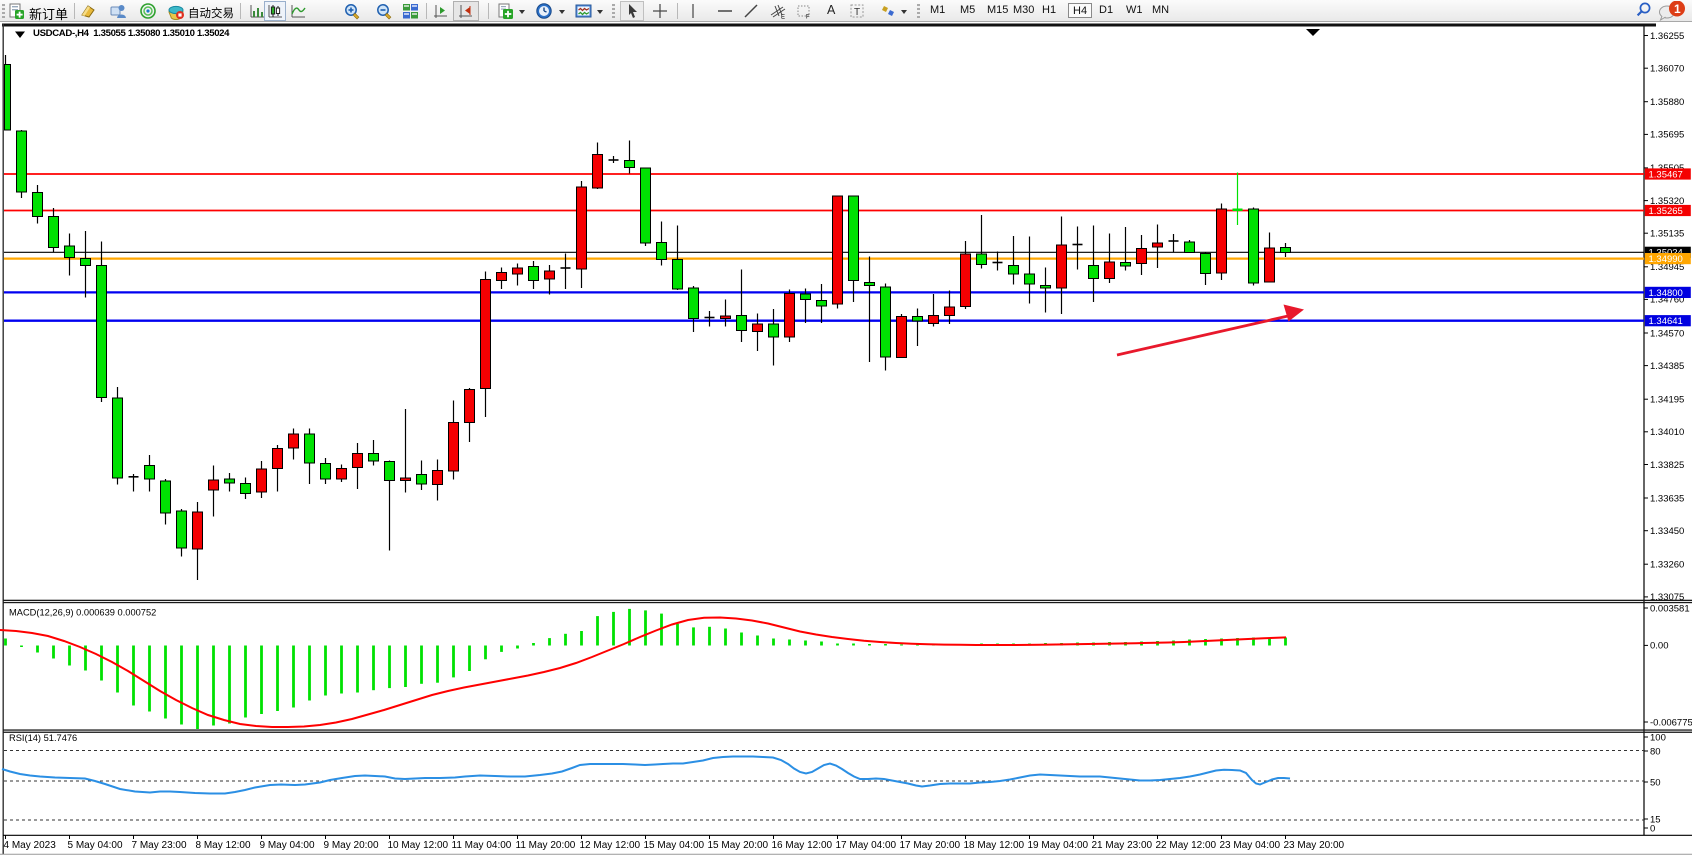  I want to click on svg-text: 1.33635, so click(1667, 498).